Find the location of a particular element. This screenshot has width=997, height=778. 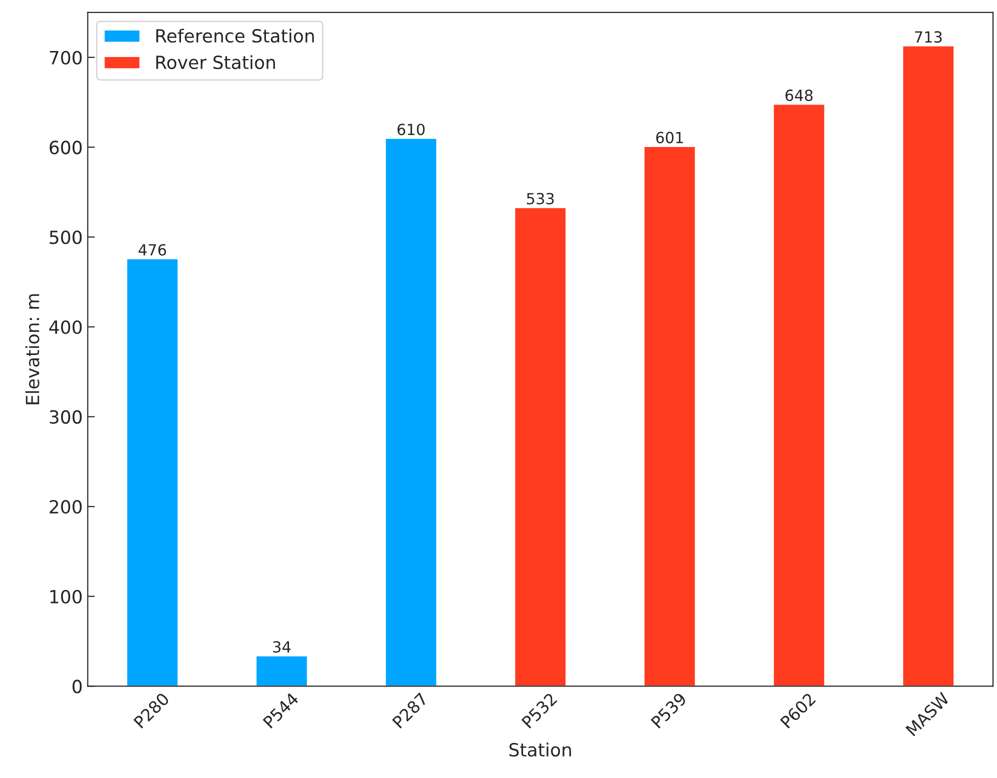

y-tick-label: 700 is located at coordinates (66, 57).